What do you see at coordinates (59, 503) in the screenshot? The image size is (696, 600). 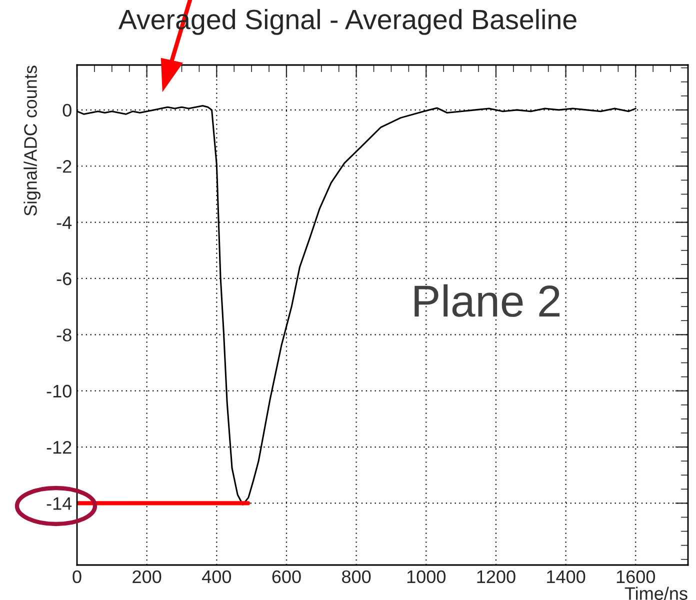 I see `y-tick-label: -14` at bounding box center [59, 503].